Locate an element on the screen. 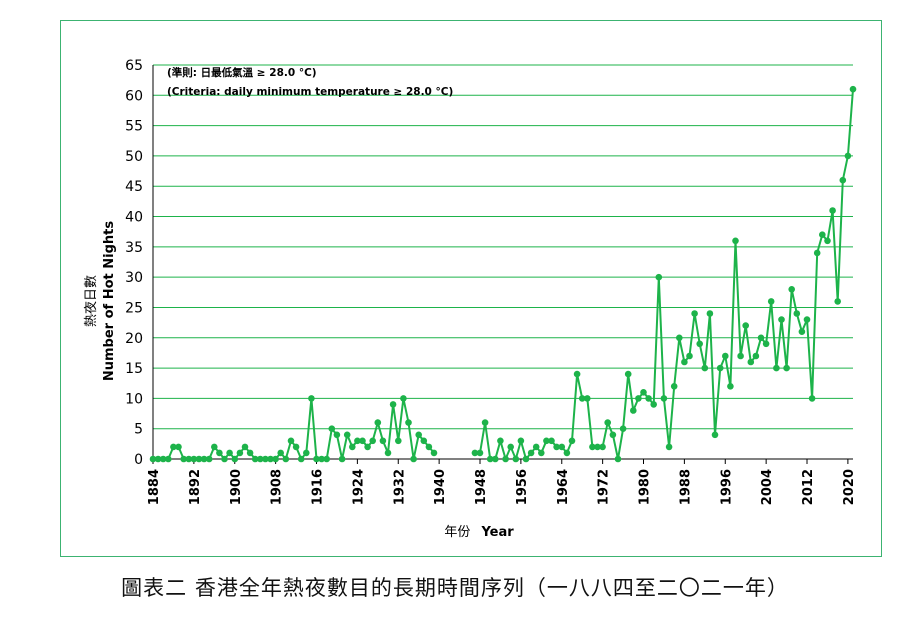  y-axis-title: 熱夜日數 Number of Hot Nights is located at coordinates (100, 301).